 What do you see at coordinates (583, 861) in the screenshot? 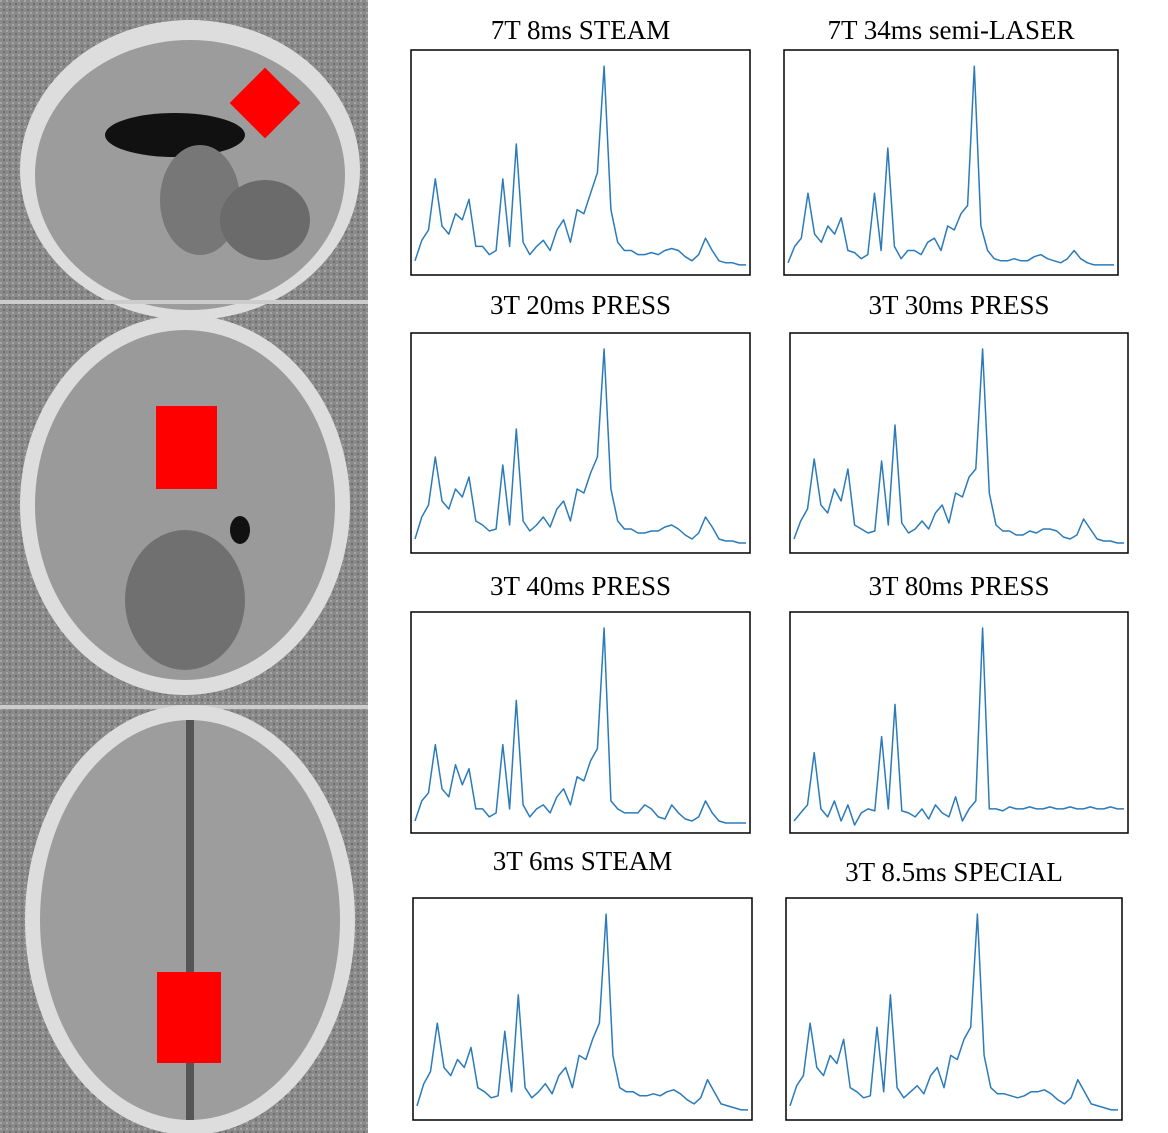
I see `panel-title: 3T 6ms STEAM` at bounding box center [583, 861].